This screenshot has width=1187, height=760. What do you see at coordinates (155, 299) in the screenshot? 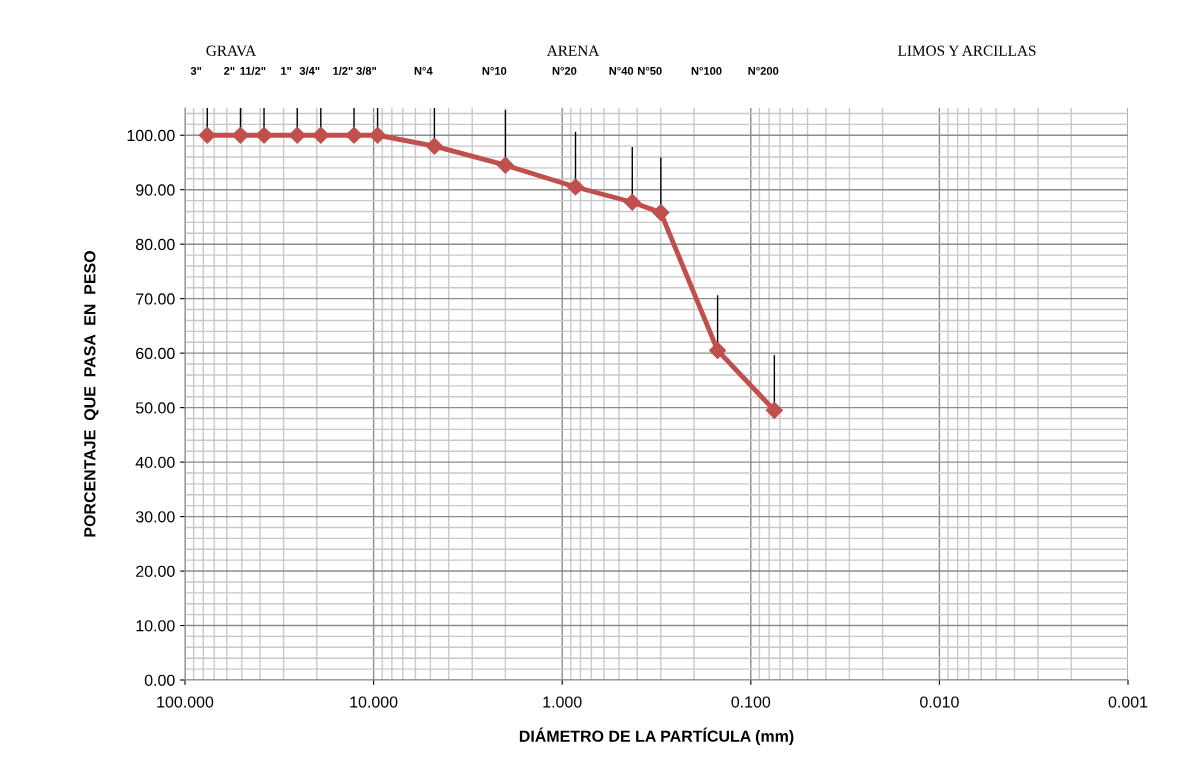
I see `y-tick-label: 70.00` at bounding box center [155, 299].